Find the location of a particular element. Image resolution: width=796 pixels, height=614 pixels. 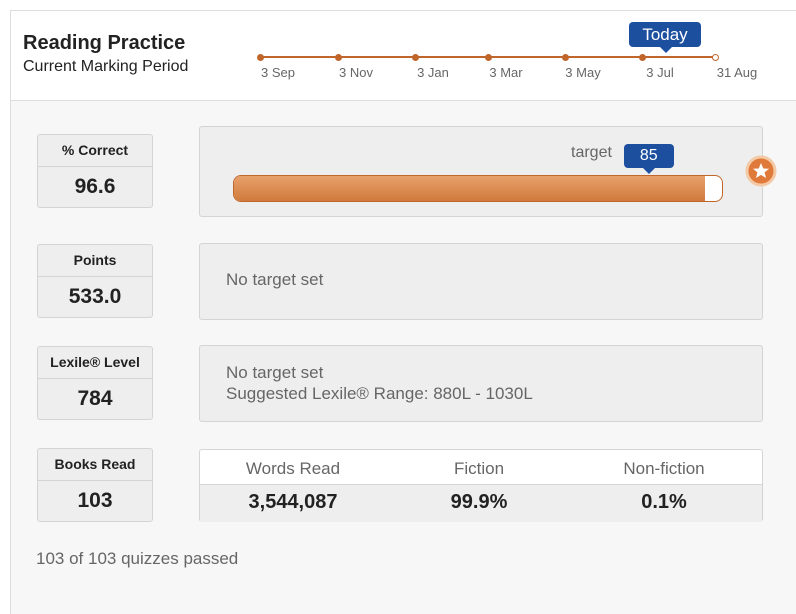

metric-value: 103 is located at coordinates (95, 500).